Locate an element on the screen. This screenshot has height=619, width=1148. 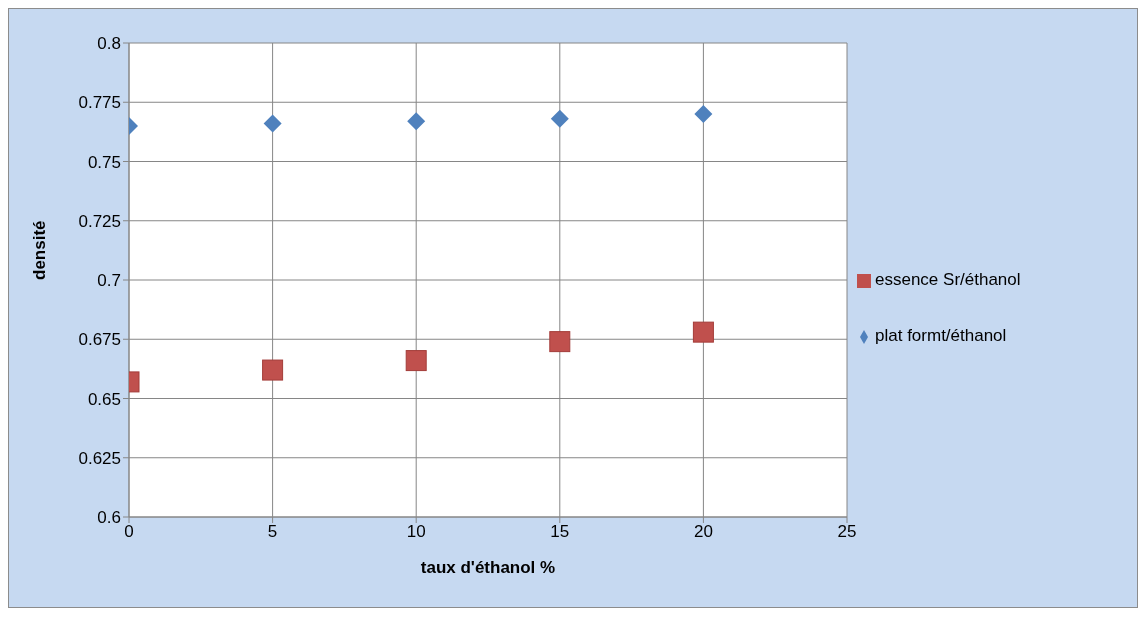
y-tick-label: 0.8 is located at coordinates (109, 44).